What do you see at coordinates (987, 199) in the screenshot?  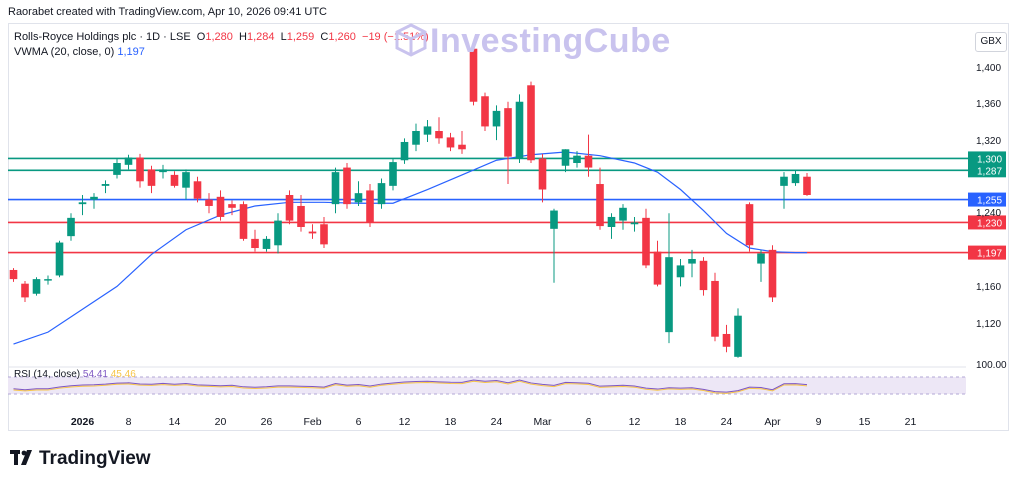 I see `level-price-tag` at bounding box center [987, 199].